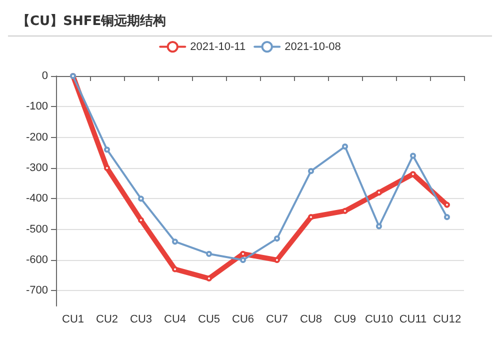 The image size is (500, 348). What do you see at coordinates (37, 137) in the screenshot?
I see `y-tick-label: -200` at bounding box center [37, 137].